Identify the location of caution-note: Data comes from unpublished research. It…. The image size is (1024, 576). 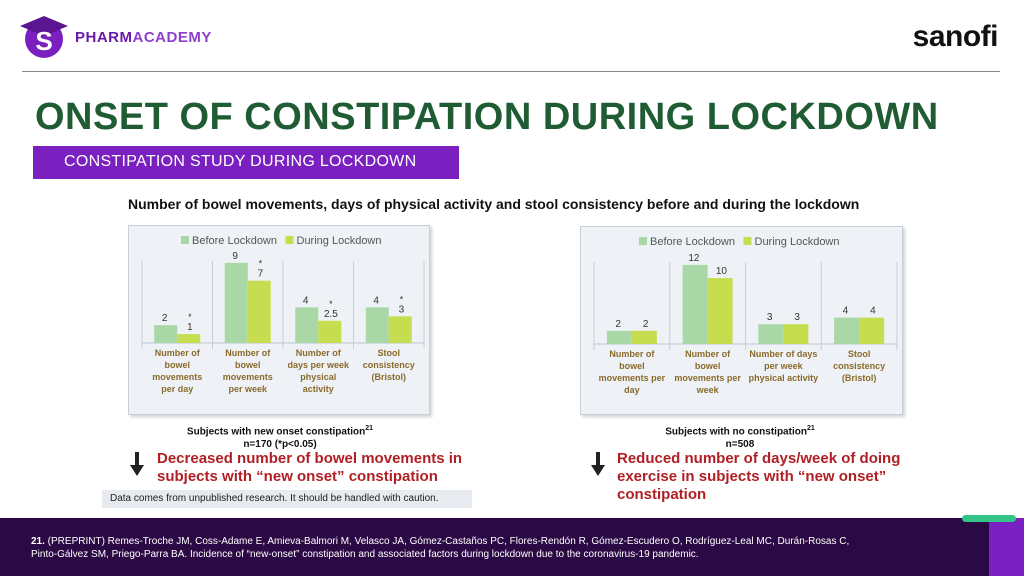
(287, 499).